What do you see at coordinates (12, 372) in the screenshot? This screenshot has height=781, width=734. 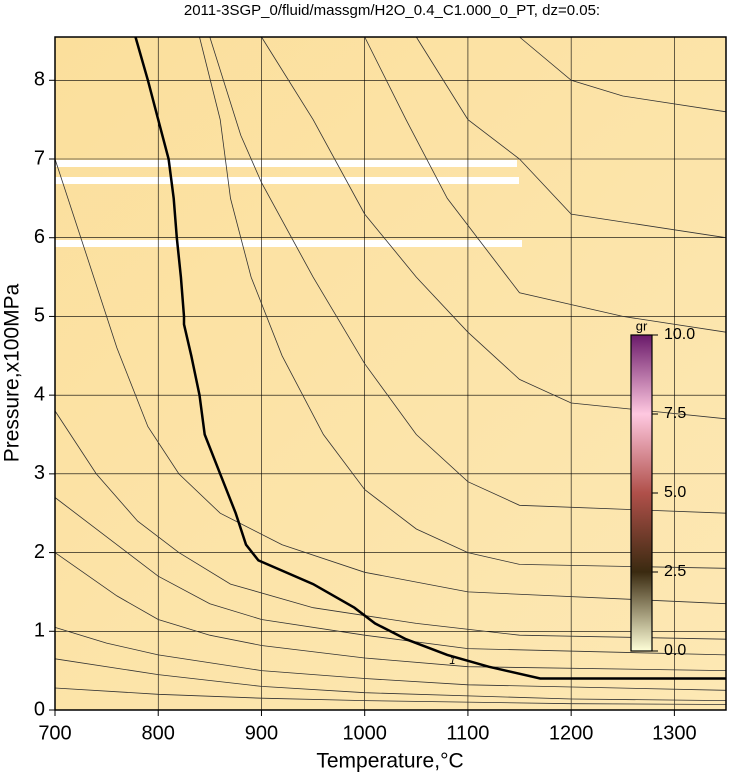 I see `y-axis-label: Pressure,x100MPa` at bounding box center [12, 372].